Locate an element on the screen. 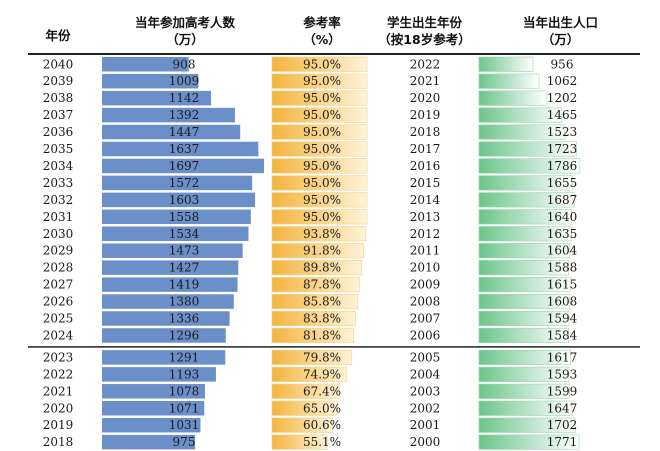 The image size is (660, 451). exam-value-label: 1427 is located at coordinates (184, 268).